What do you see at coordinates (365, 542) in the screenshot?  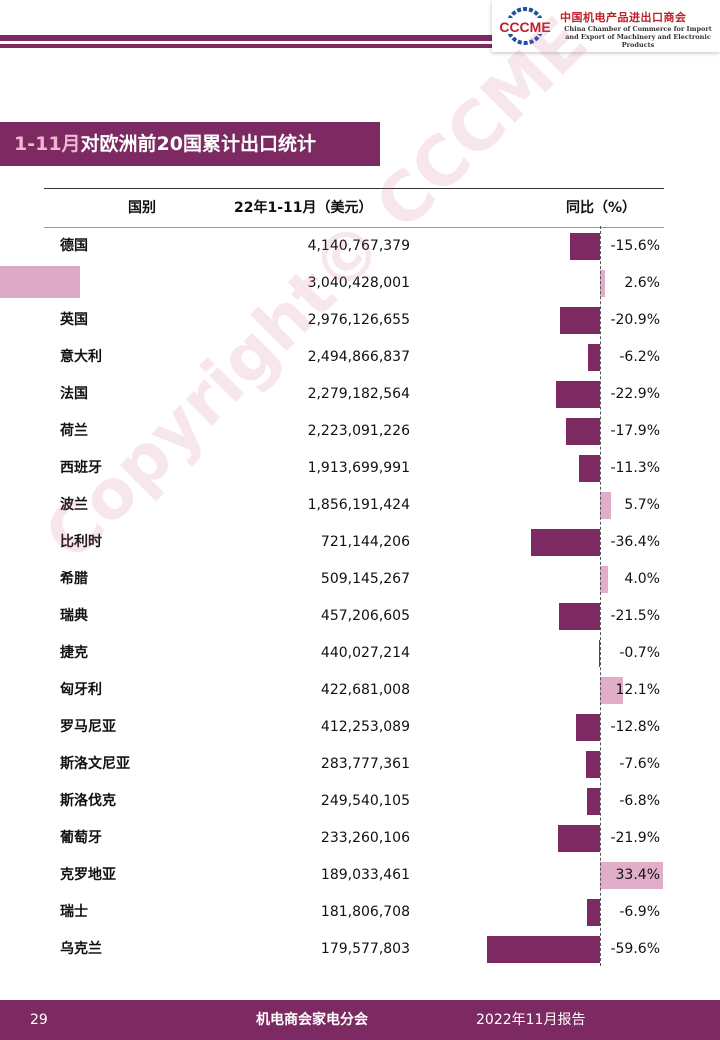 I see `export-value: 721,144,206` at bounding box center [365, 542].